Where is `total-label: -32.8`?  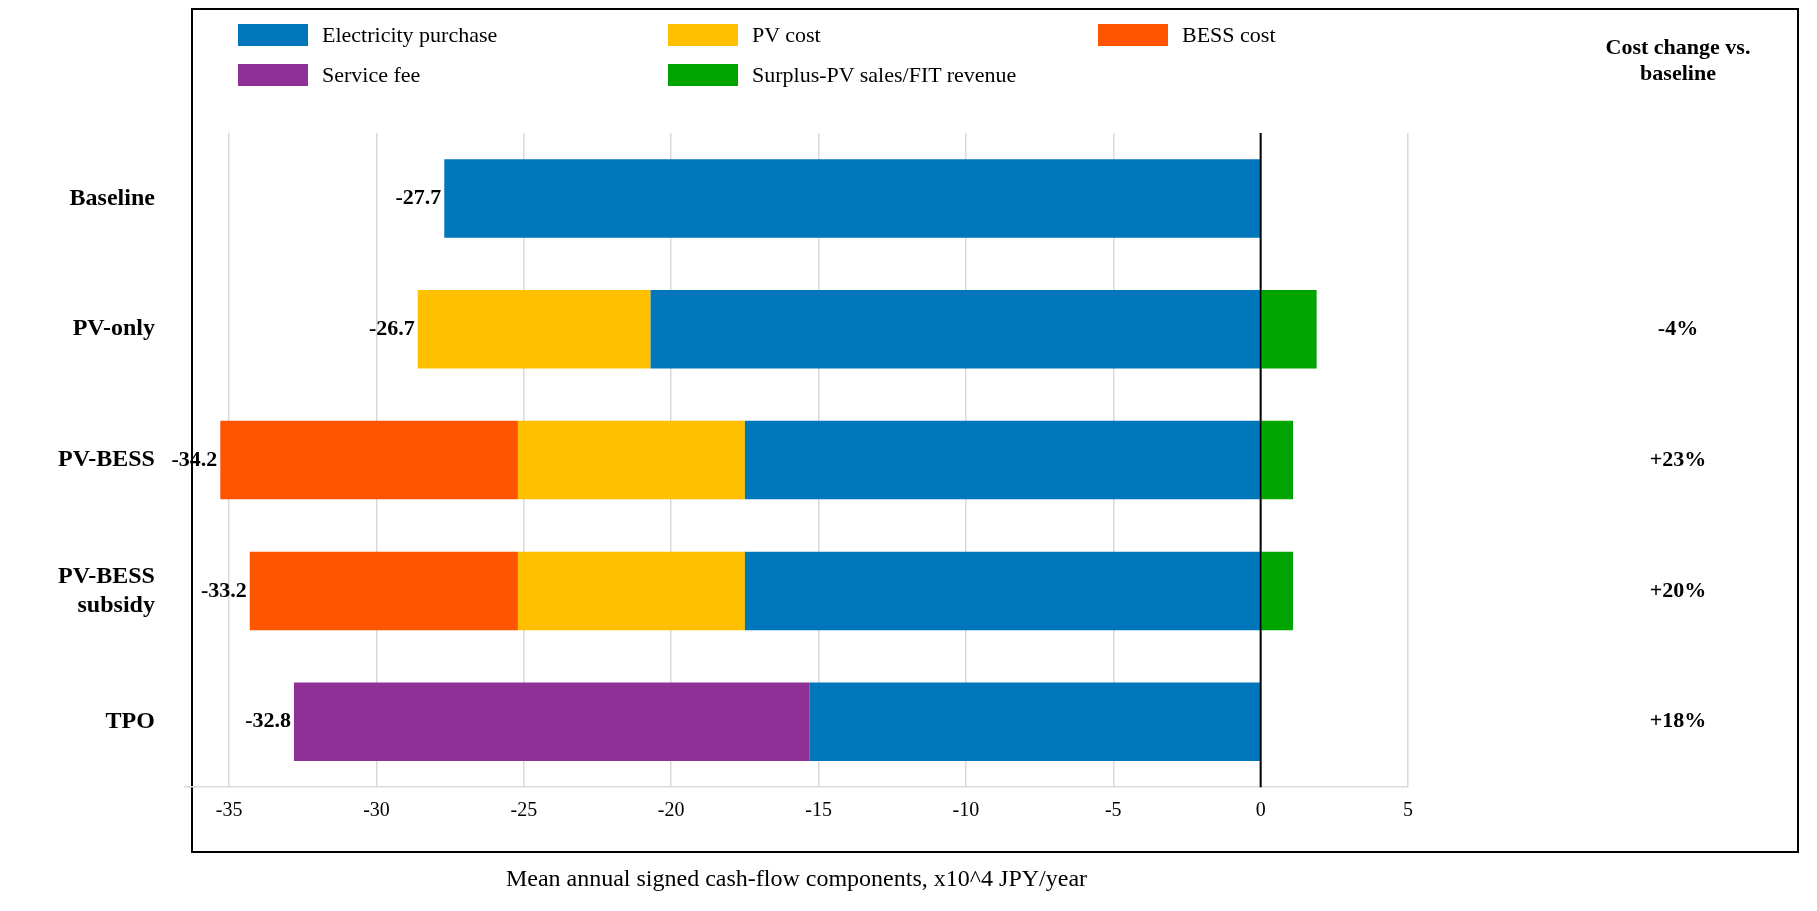 total-label: -32.8 is located at coordinates (268, 720).